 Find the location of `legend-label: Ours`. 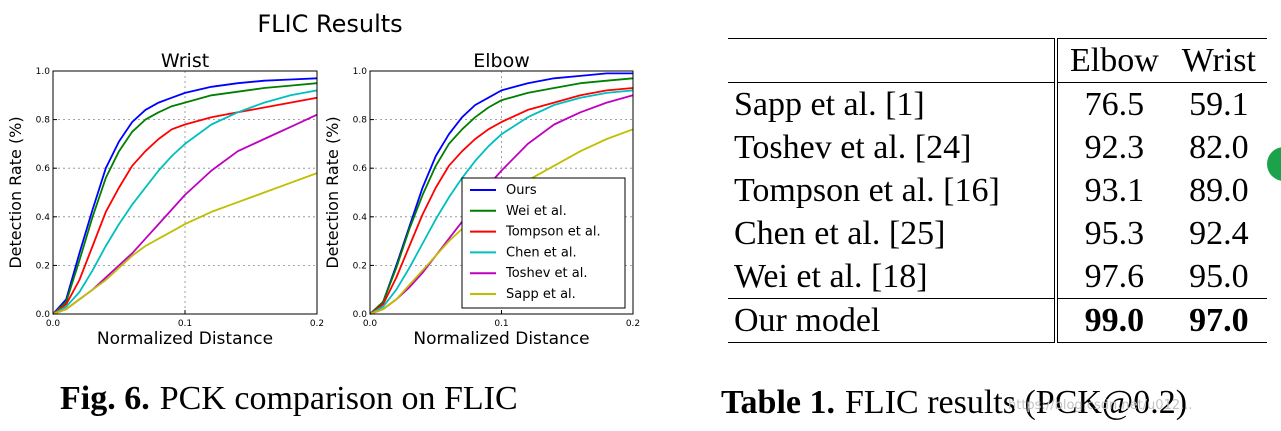

legend-label: Ours is located at coordinates (521, 190).